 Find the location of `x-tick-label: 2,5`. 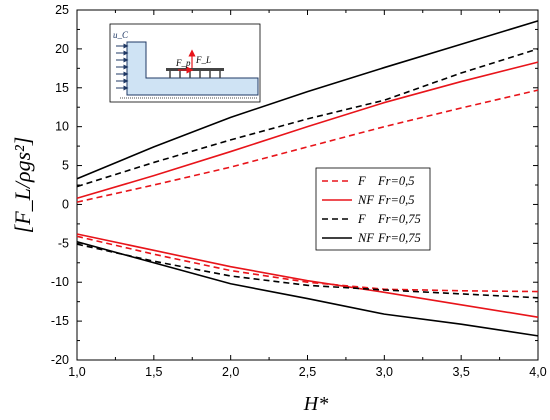

x-tick-label: 2,5 is located at coordinates (307, 372).